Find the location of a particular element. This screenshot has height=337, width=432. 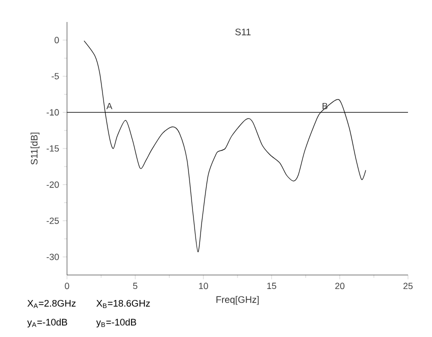

text: y$_{B}$=-10dB is located at coordinates (116, 323).